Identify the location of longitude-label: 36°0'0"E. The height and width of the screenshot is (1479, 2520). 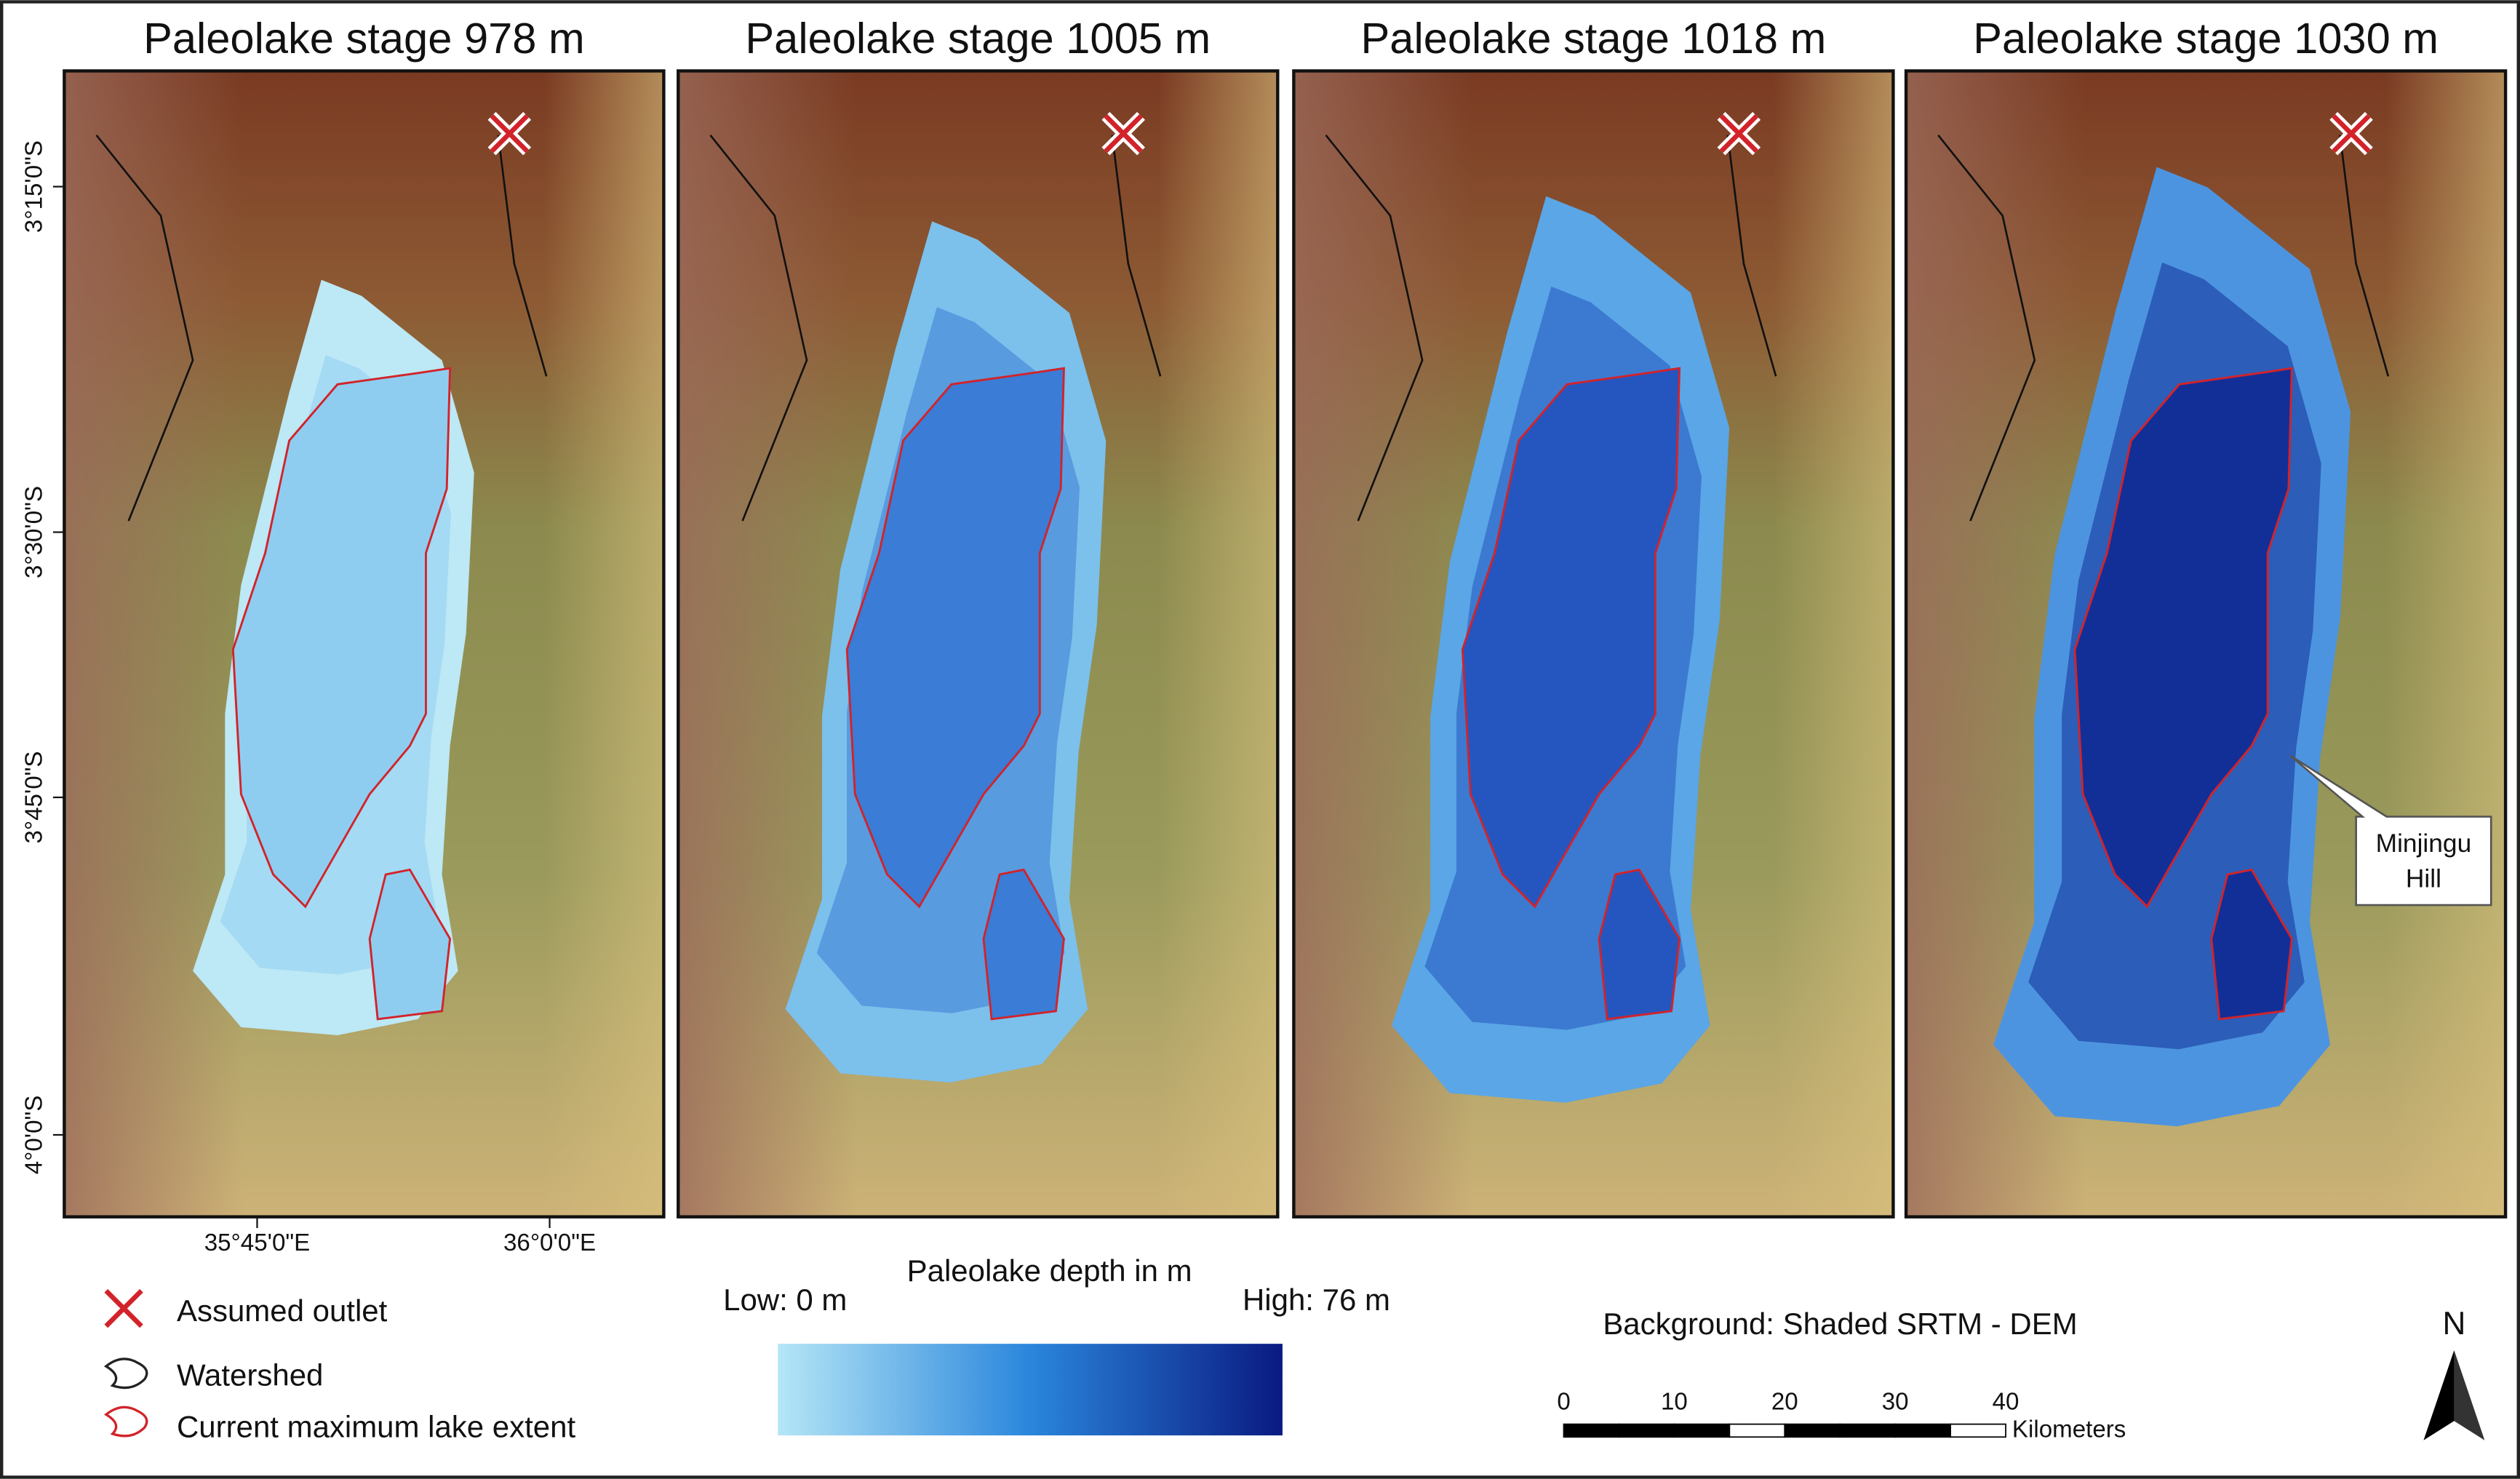
(549, 1242).